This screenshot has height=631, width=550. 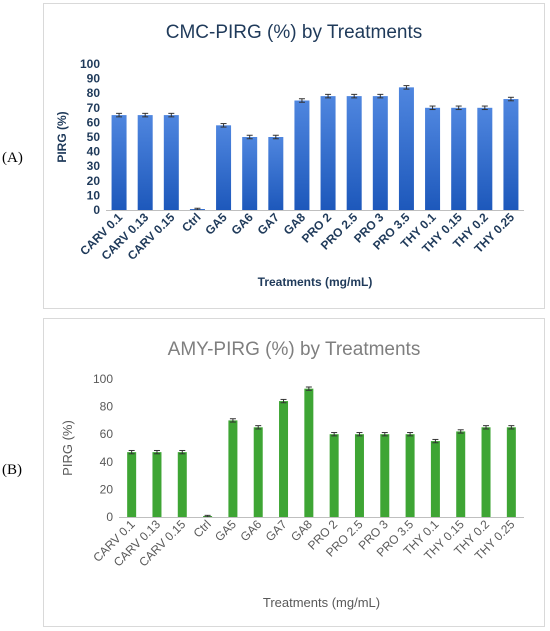 I want to click on panel-label-b: (B), so click(x=12, y=470).